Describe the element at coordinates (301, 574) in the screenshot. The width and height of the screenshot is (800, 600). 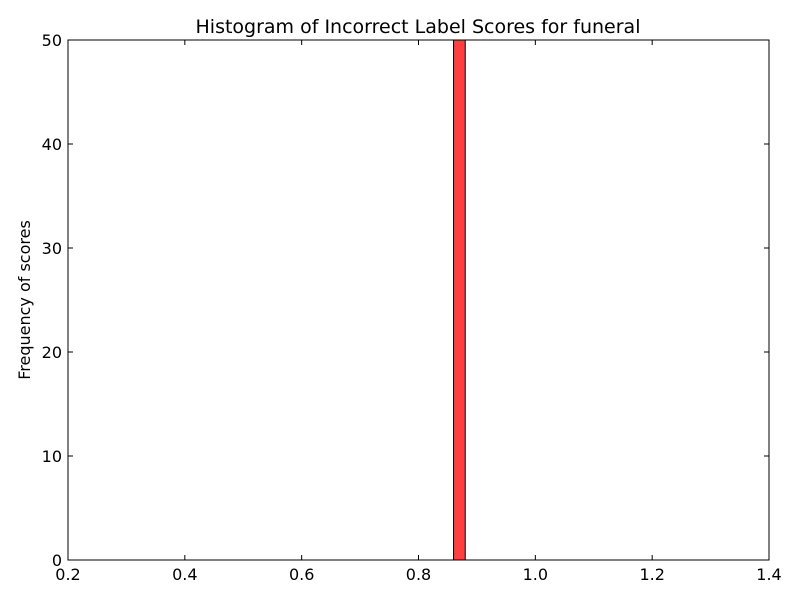
I see `x-tick-label: 0.6` at that location.